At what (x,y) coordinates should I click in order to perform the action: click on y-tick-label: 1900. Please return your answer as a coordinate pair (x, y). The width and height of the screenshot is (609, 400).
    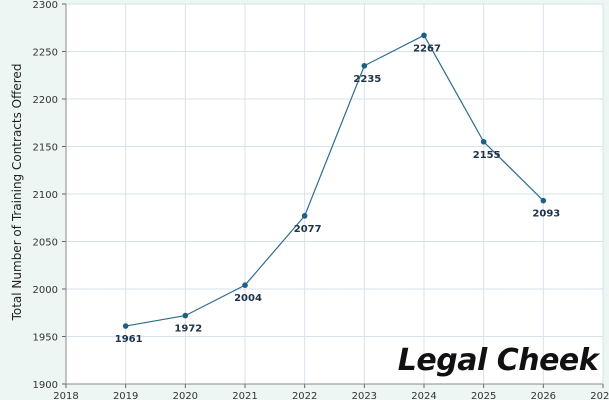
    Looking at the image, I should click on (45, 385).